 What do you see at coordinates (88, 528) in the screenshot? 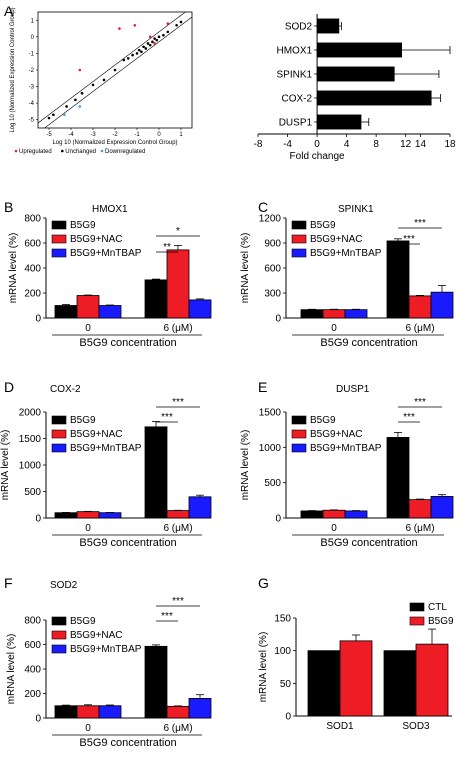
I see `group-label: 0` at bounding box center [88, 528].